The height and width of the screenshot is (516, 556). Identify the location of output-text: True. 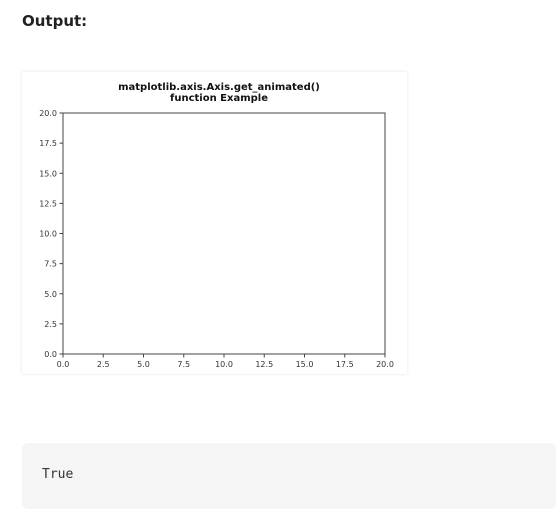
(58, 474).